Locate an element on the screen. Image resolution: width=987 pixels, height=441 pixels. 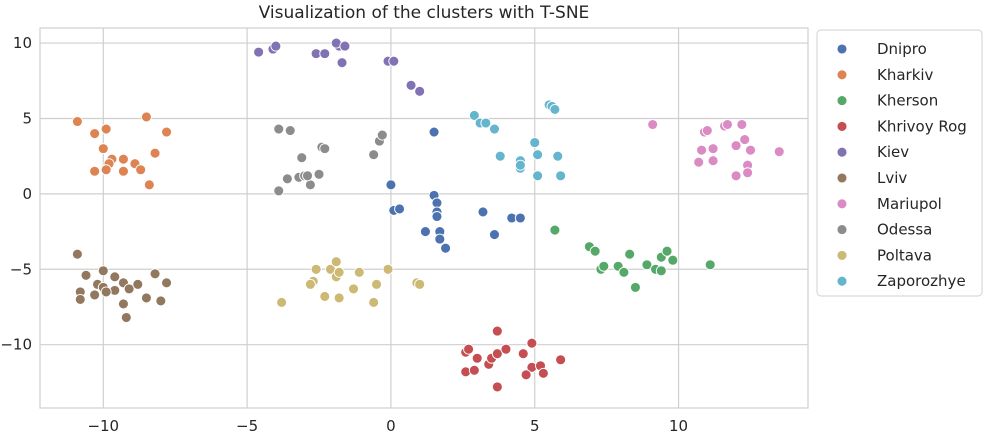
legend-label: Zaporozhye is located at coordinates (921, 281).